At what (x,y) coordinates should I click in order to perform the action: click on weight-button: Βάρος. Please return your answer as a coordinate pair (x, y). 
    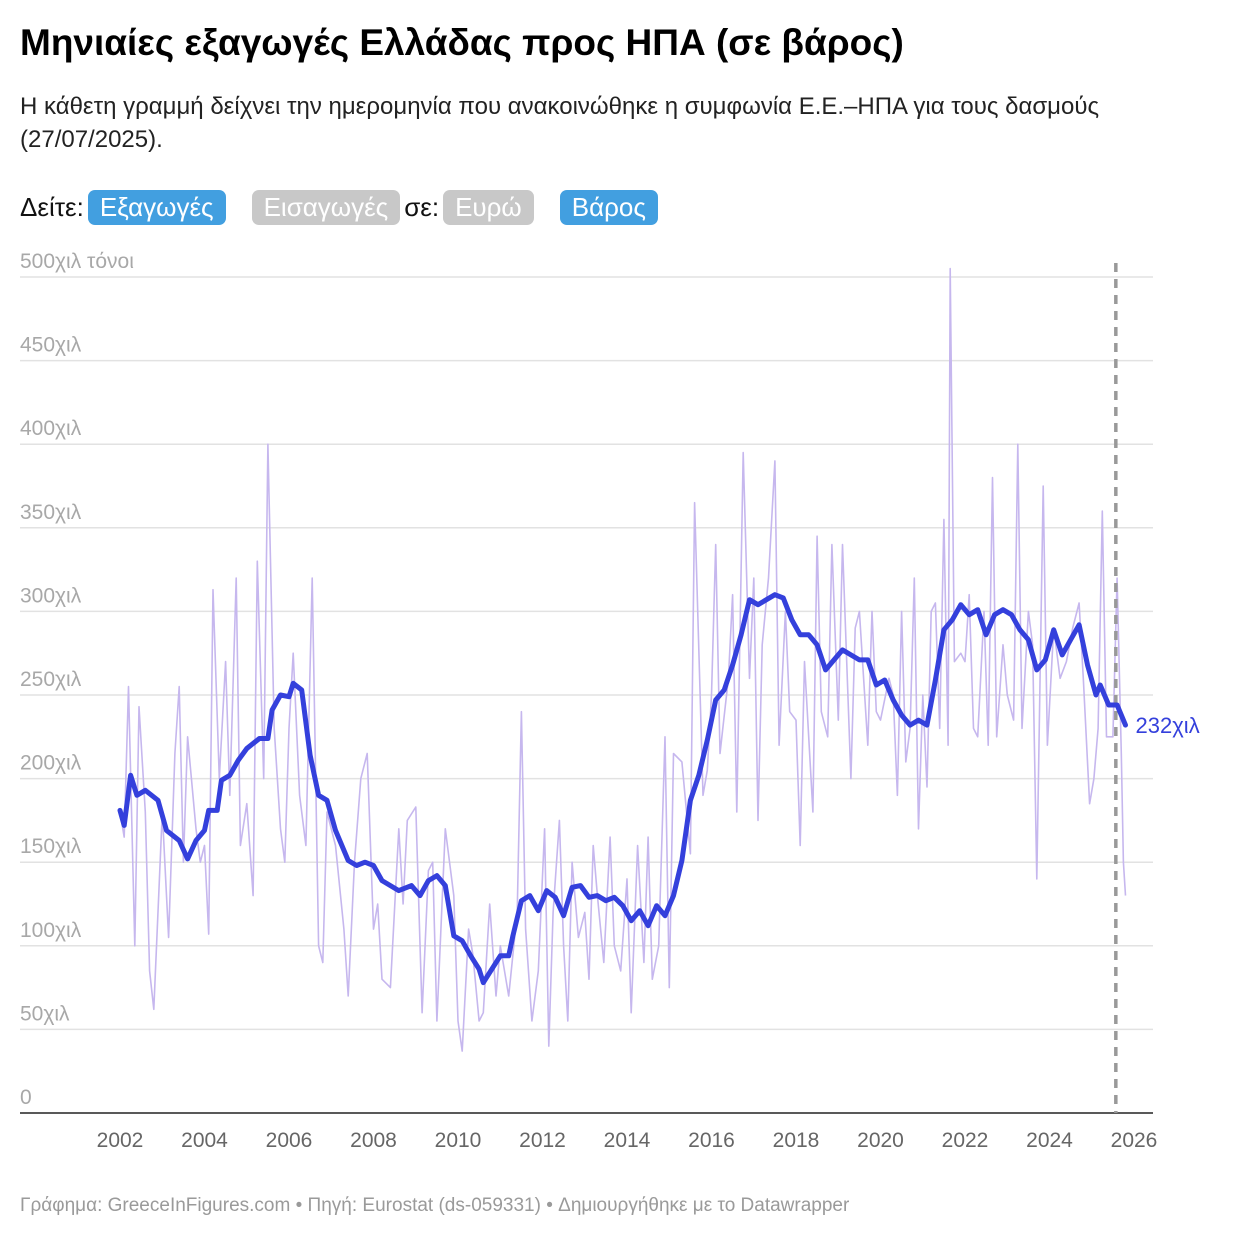
    Looking at the image, I should click on (608, 207).